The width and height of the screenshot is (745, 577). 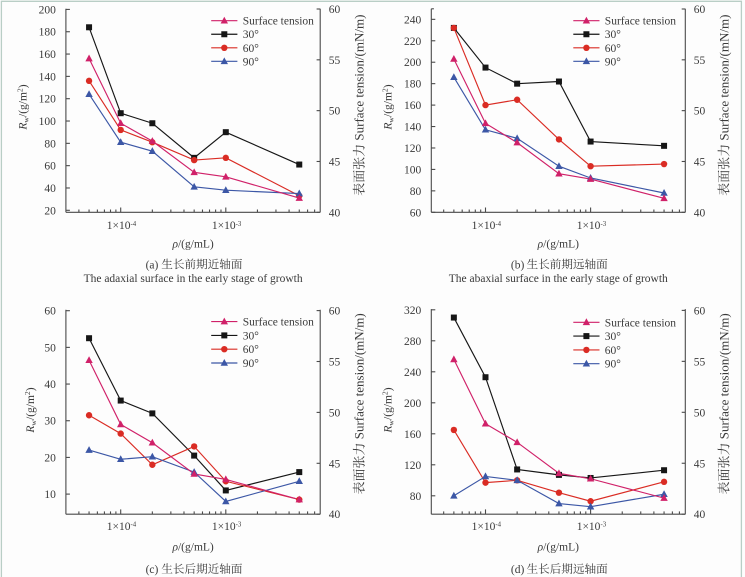 What do you see at coordinates (413, 42) in the screenshot?
I see `svg-text: 220` at bounding box center [413, 42].